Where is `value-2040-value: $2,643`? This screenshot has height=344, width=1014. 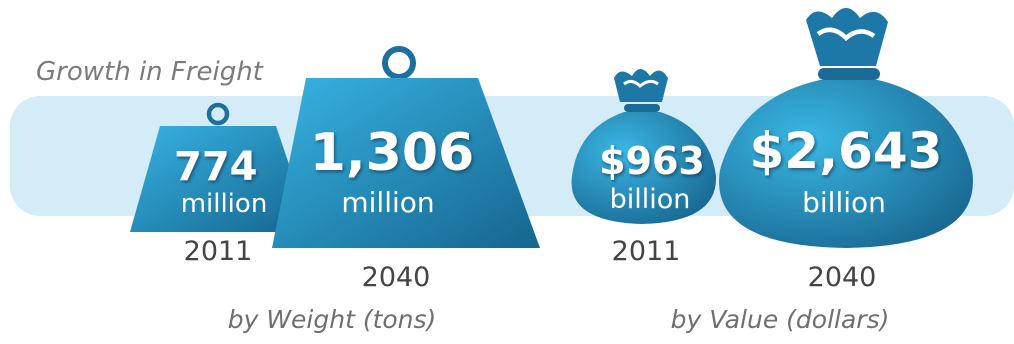
value-2040-value: $2,643 is located at coordinates (846, 151).